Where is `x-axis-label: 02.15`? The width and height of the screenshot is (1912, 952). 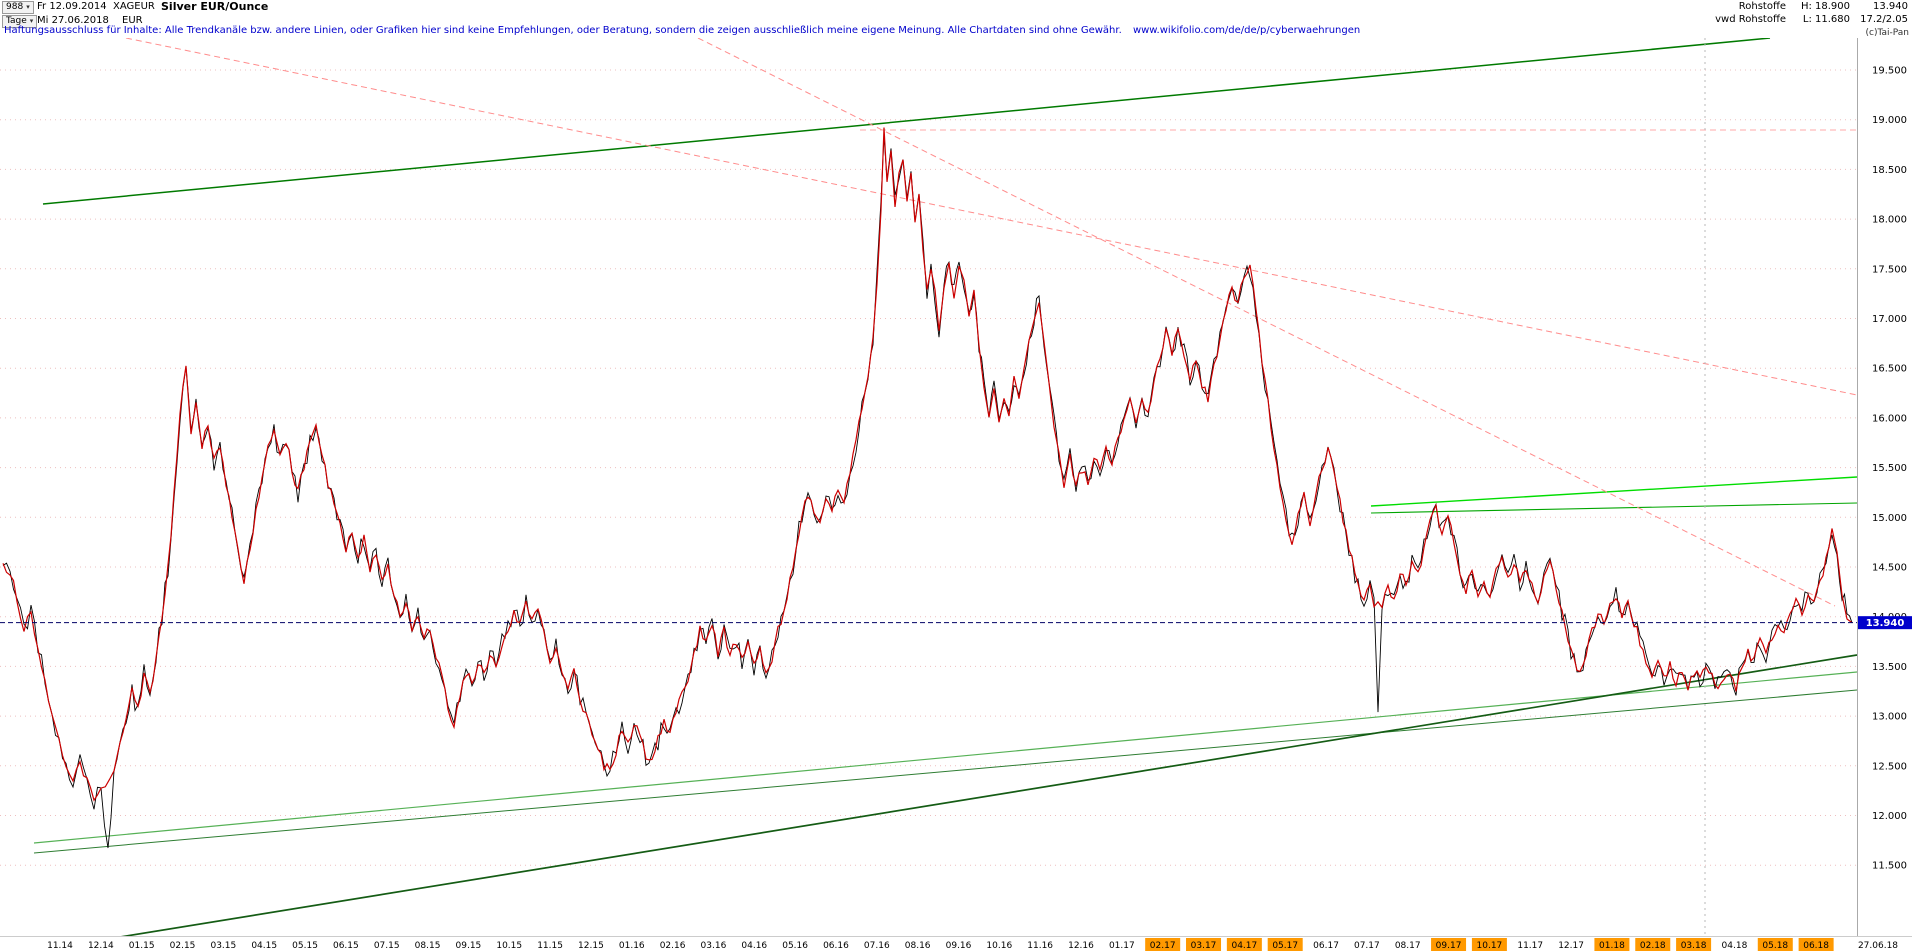
x-axis-label: 02.15 is located at coordinates (183, 946).